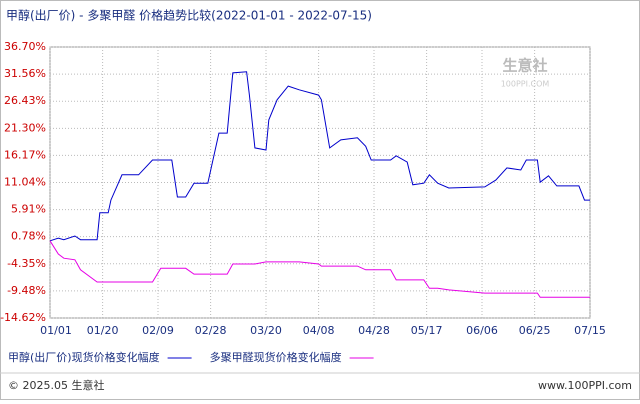  I want to click on footer-right: www.100PPI.com, so click(585, 385).